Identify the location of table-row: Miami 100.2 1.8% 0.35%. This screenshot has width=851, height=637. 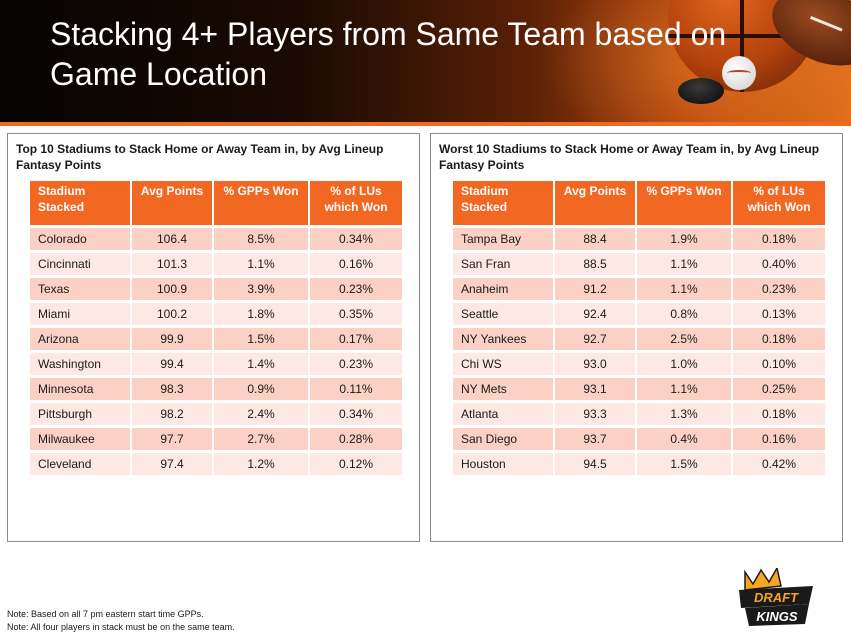
(216, 312).